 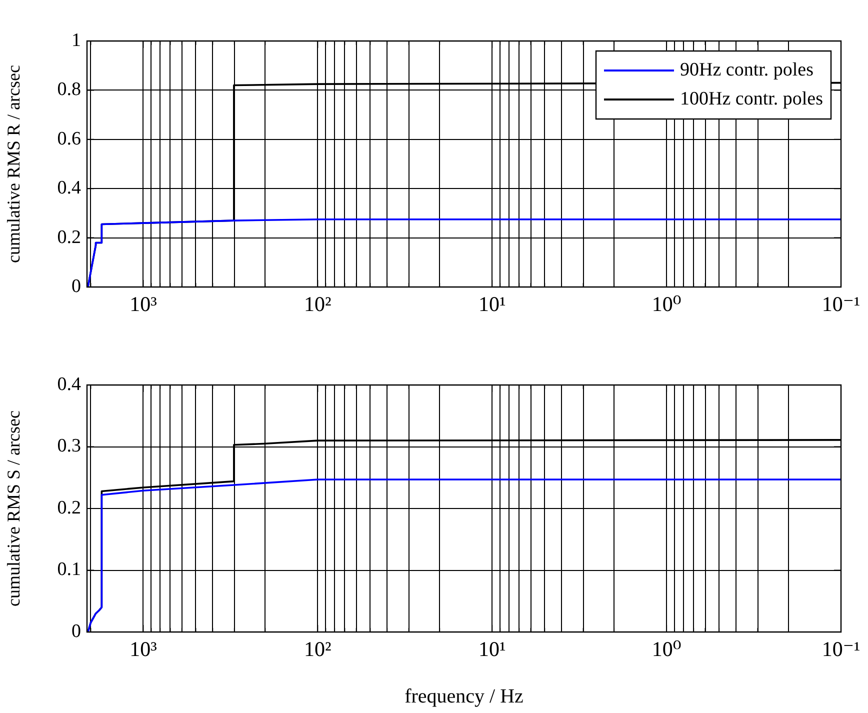 I want to click on legend-label: 100Hz contr. poles, so click(x=752, y=99).